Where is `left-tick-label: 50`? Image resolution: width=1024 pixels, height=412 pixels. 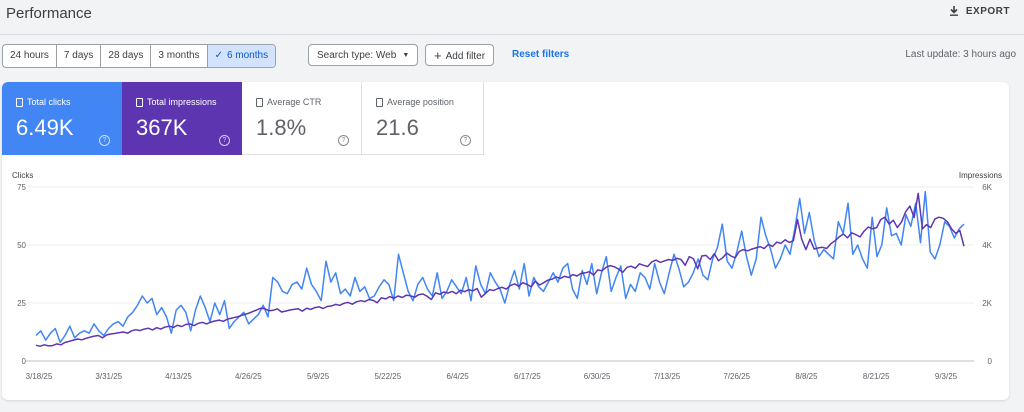 left-tick-label: 50 is located at coordinates (21, 245).